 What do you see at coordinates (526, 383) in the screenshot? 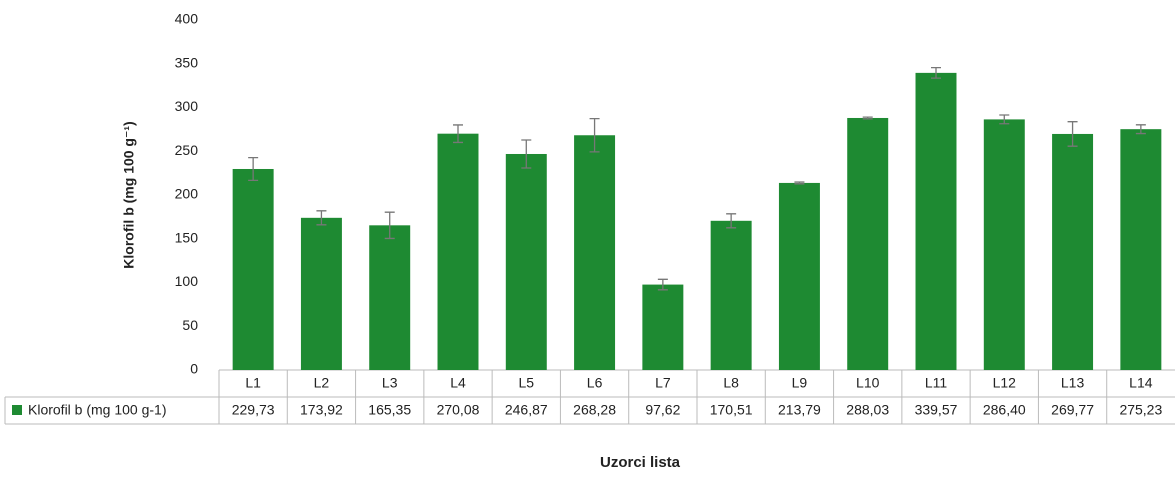
I see `x-tick-label: L5` at bounding box center [526, 383].